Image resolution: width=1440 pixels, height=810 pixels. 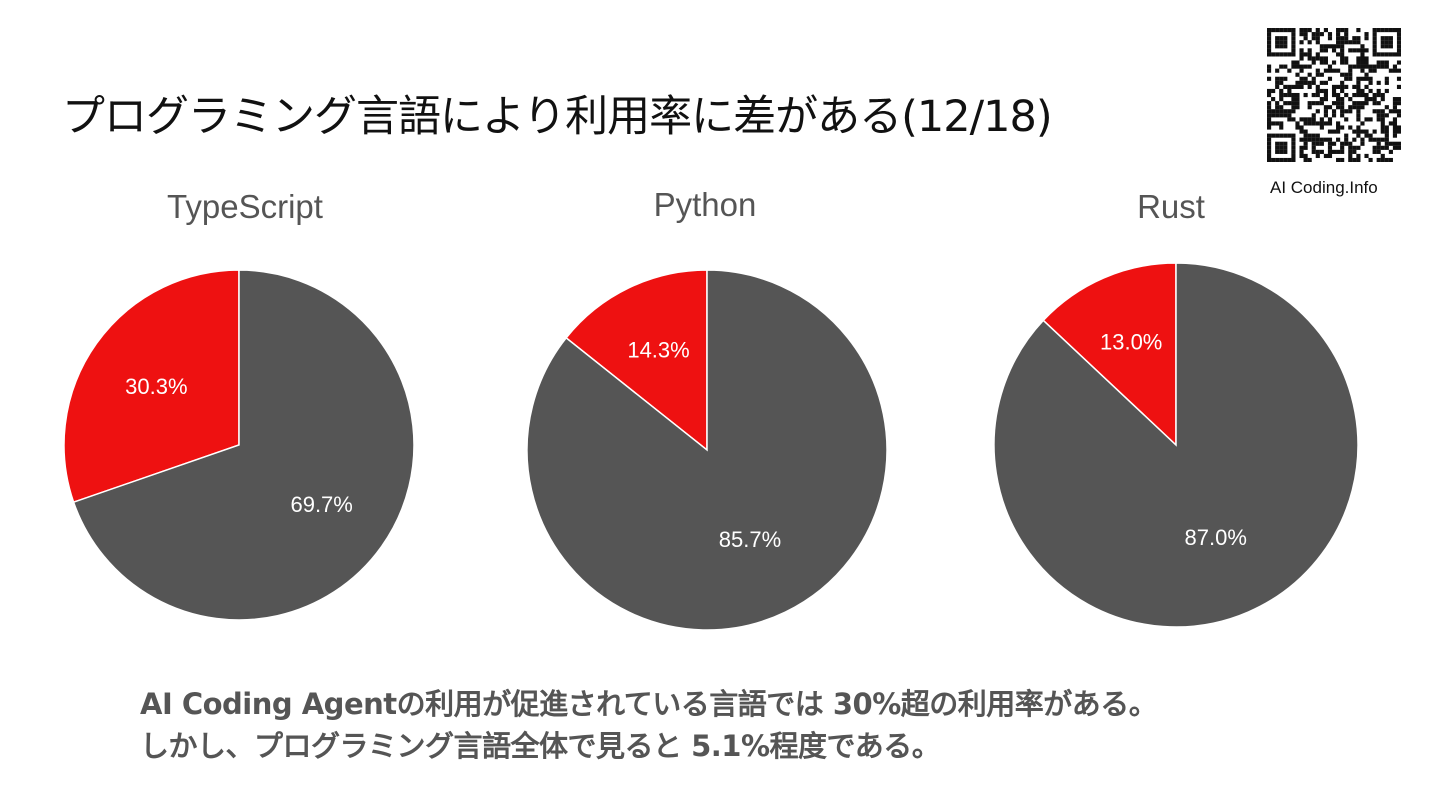 What do you see at coordinates (1334, 95) in the screenshot?
I see `qr-code-icon` at bounding box center [1334, 95].